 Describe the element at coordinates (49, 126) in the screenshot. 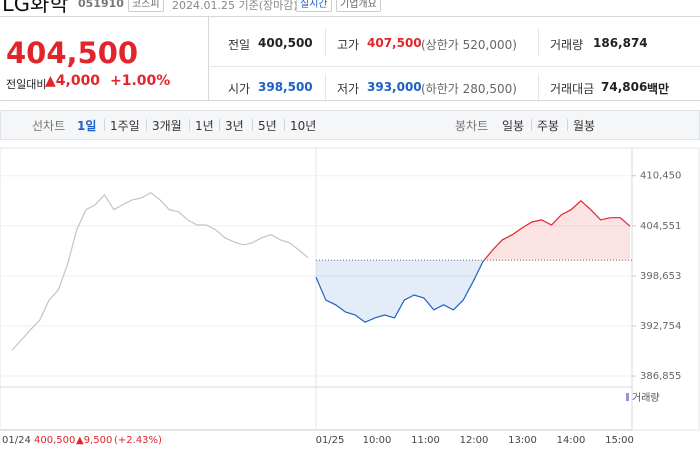

I see `tab-label: 선차트` at that location.